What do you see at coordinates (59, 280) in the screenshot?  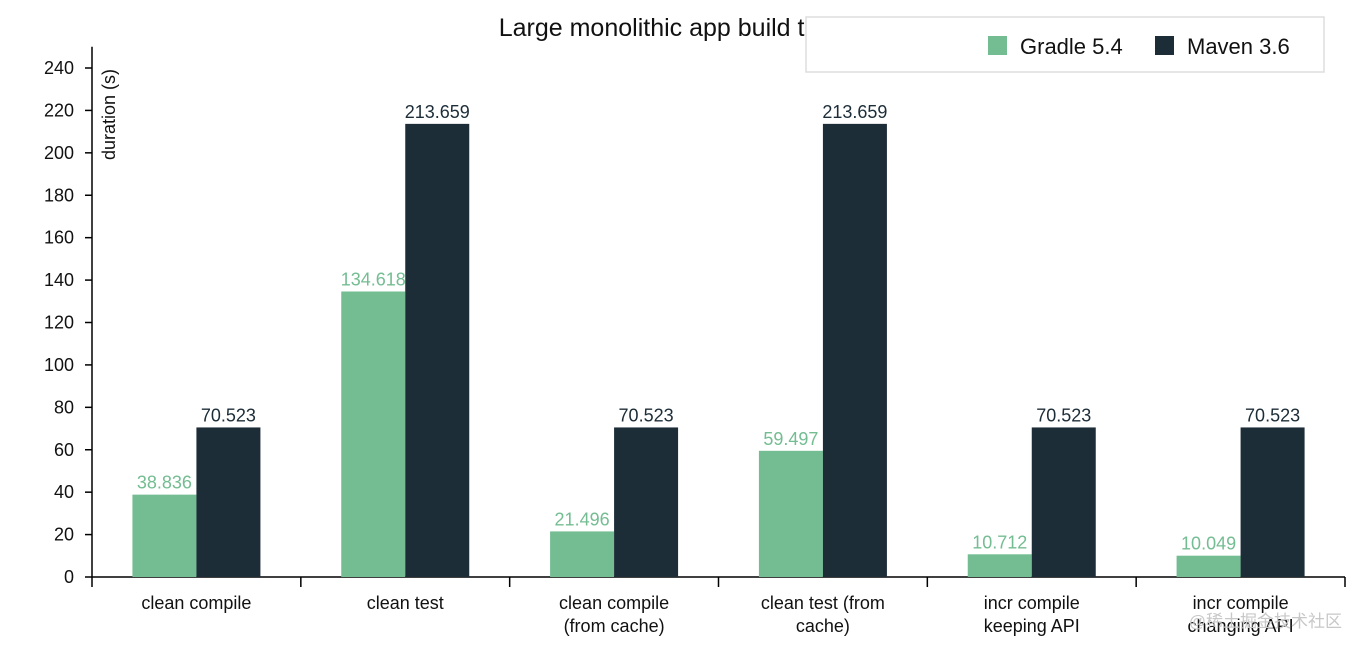 I see `y-tick-label: 140` at bounding box center [59, 280].